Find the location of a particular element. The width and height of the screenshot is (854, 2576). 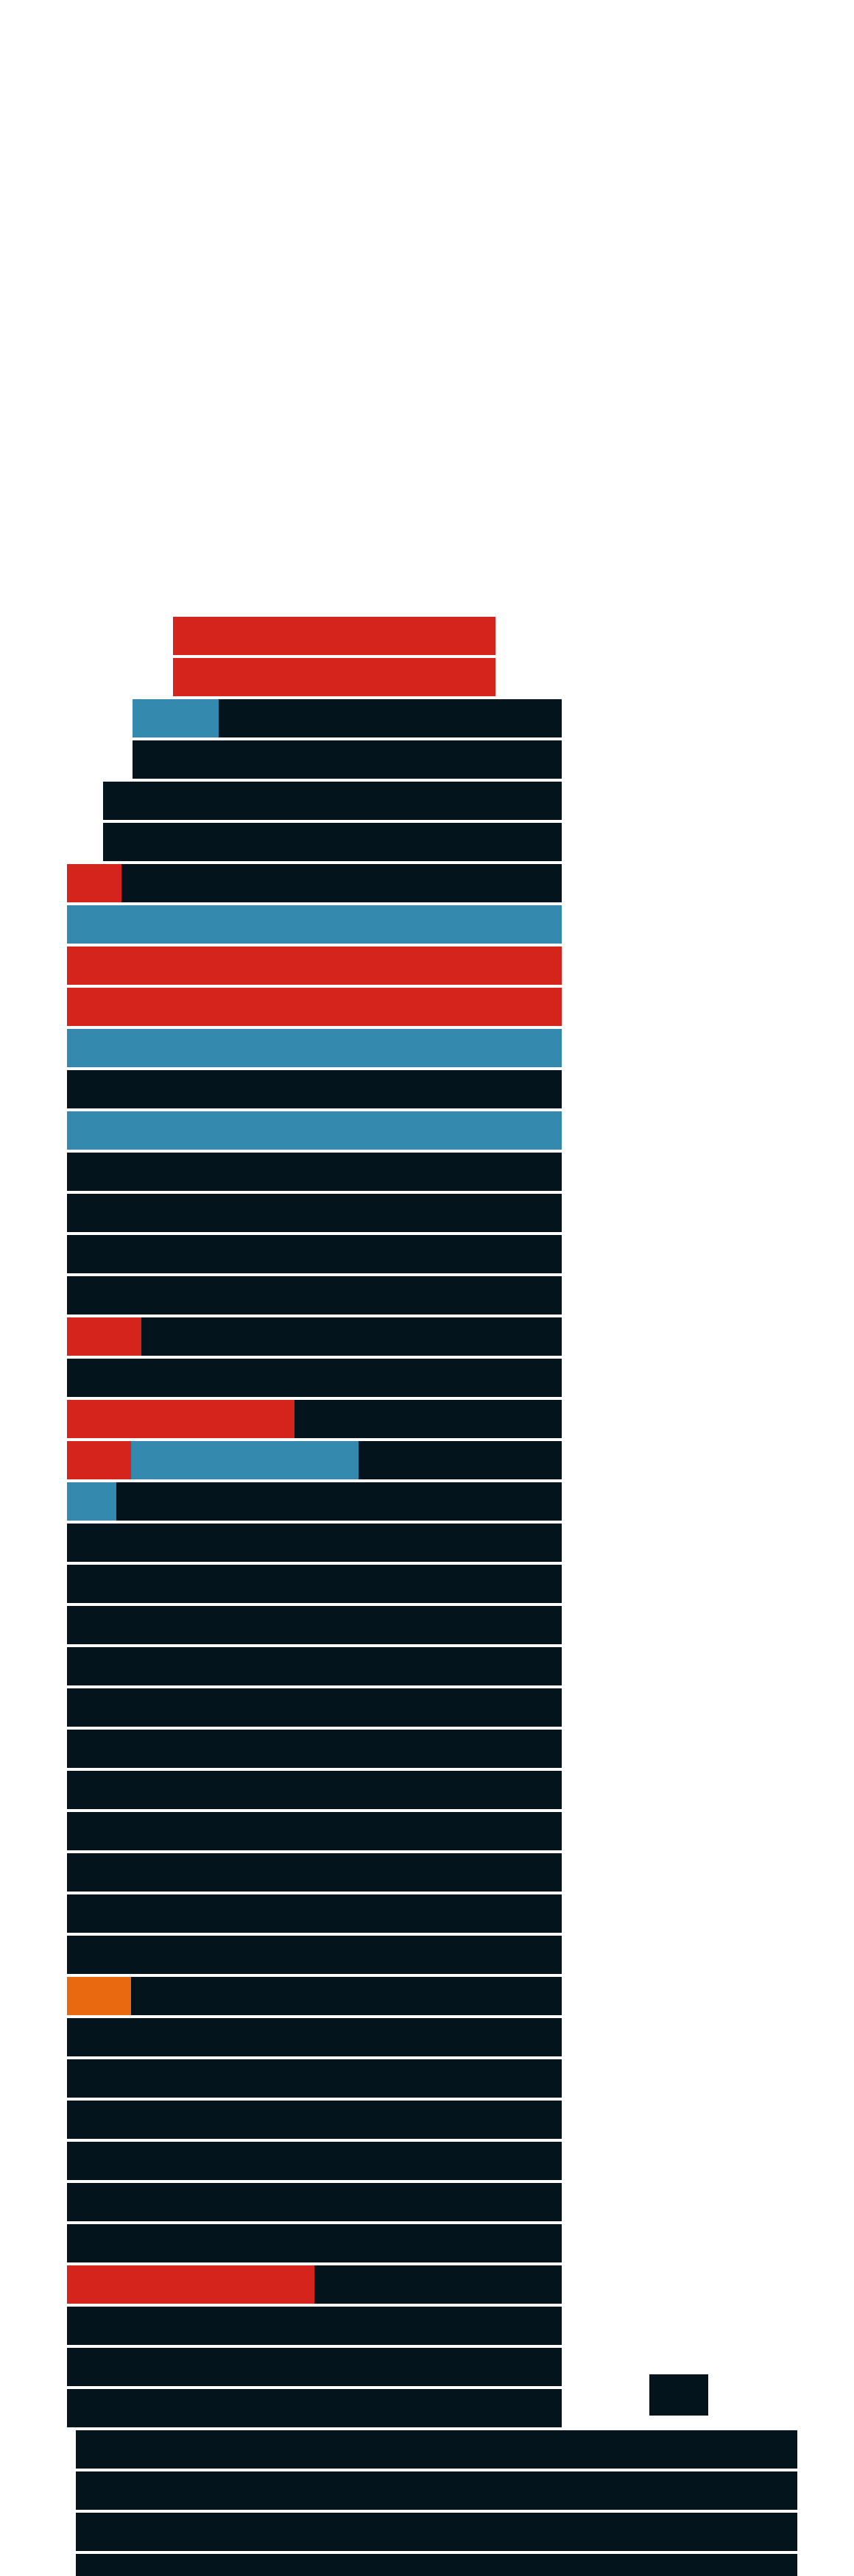

rooftop-block is located at coordinates (678, 2395).